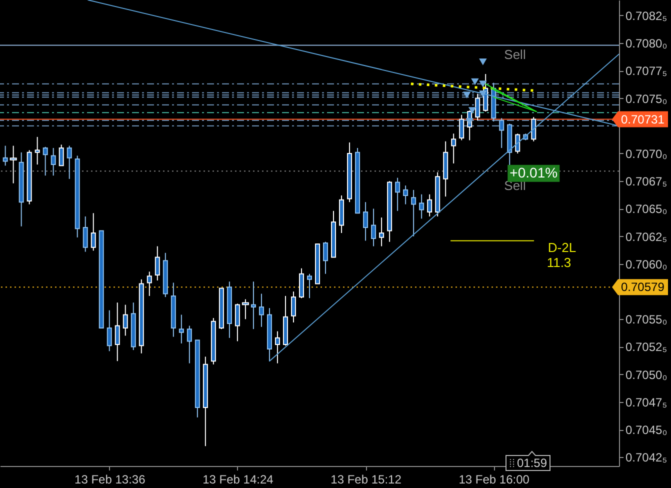 This screenshot has width=671, height=488. Describe the element at coordinates (647, 430) in the screenshot. I see `y-tick-label: 0.7045₀` at that location.